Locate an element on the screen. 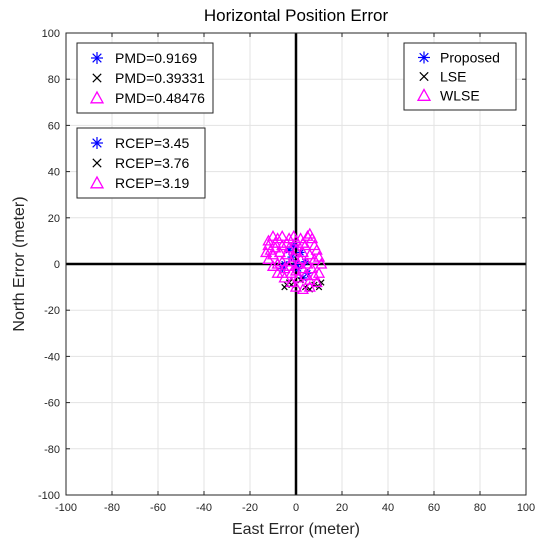 Image resolution: width=543 pixels, height=550 pixels. x-tick-label: -20 is located at coordinates (250, 508).